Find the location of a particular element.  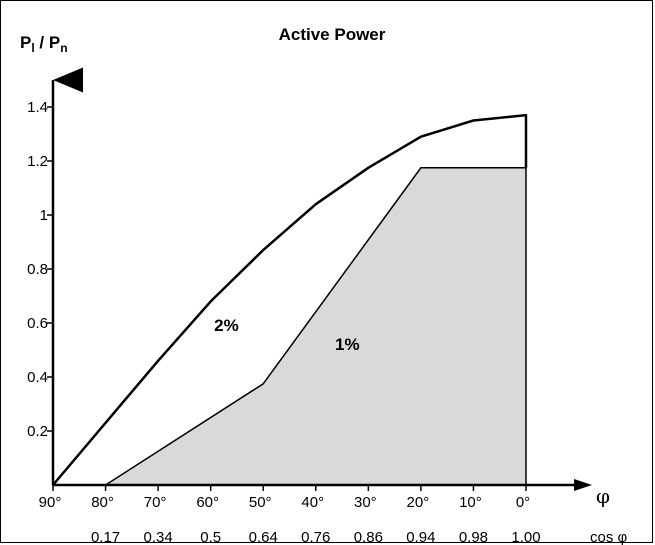

y-tick-label: 0.4 is located at coordinates (37, 377).